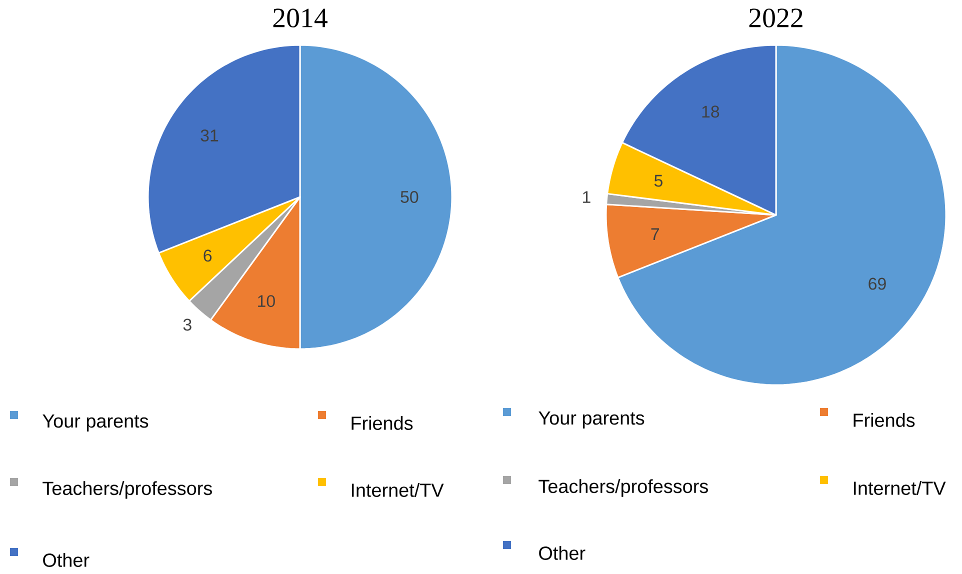 Image resolution: width=962 pixels, height=574 pixels. I want to click on data-label: 5, so click(658, 180).